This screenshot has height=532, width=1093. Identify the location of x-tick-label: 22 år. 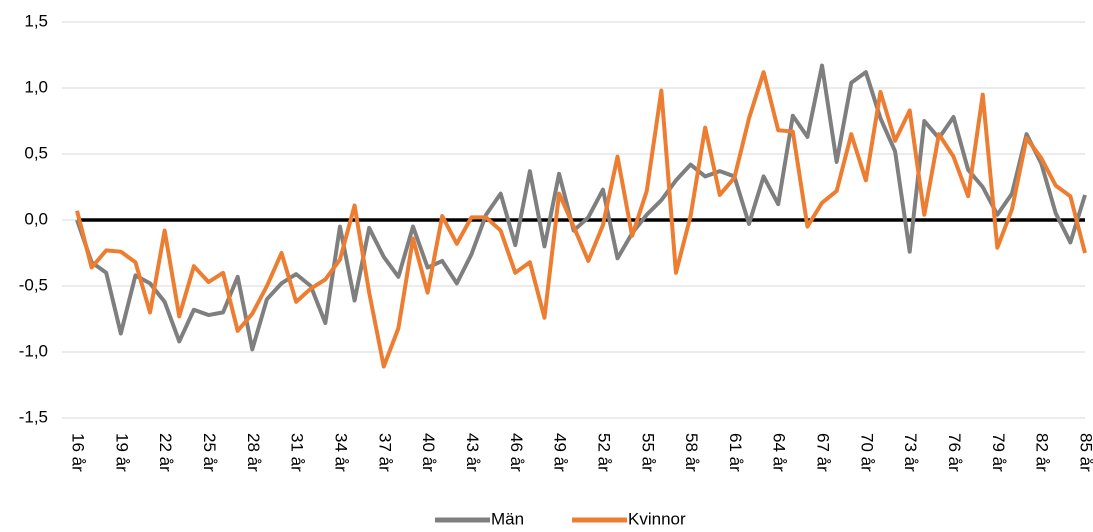
(165, 452).